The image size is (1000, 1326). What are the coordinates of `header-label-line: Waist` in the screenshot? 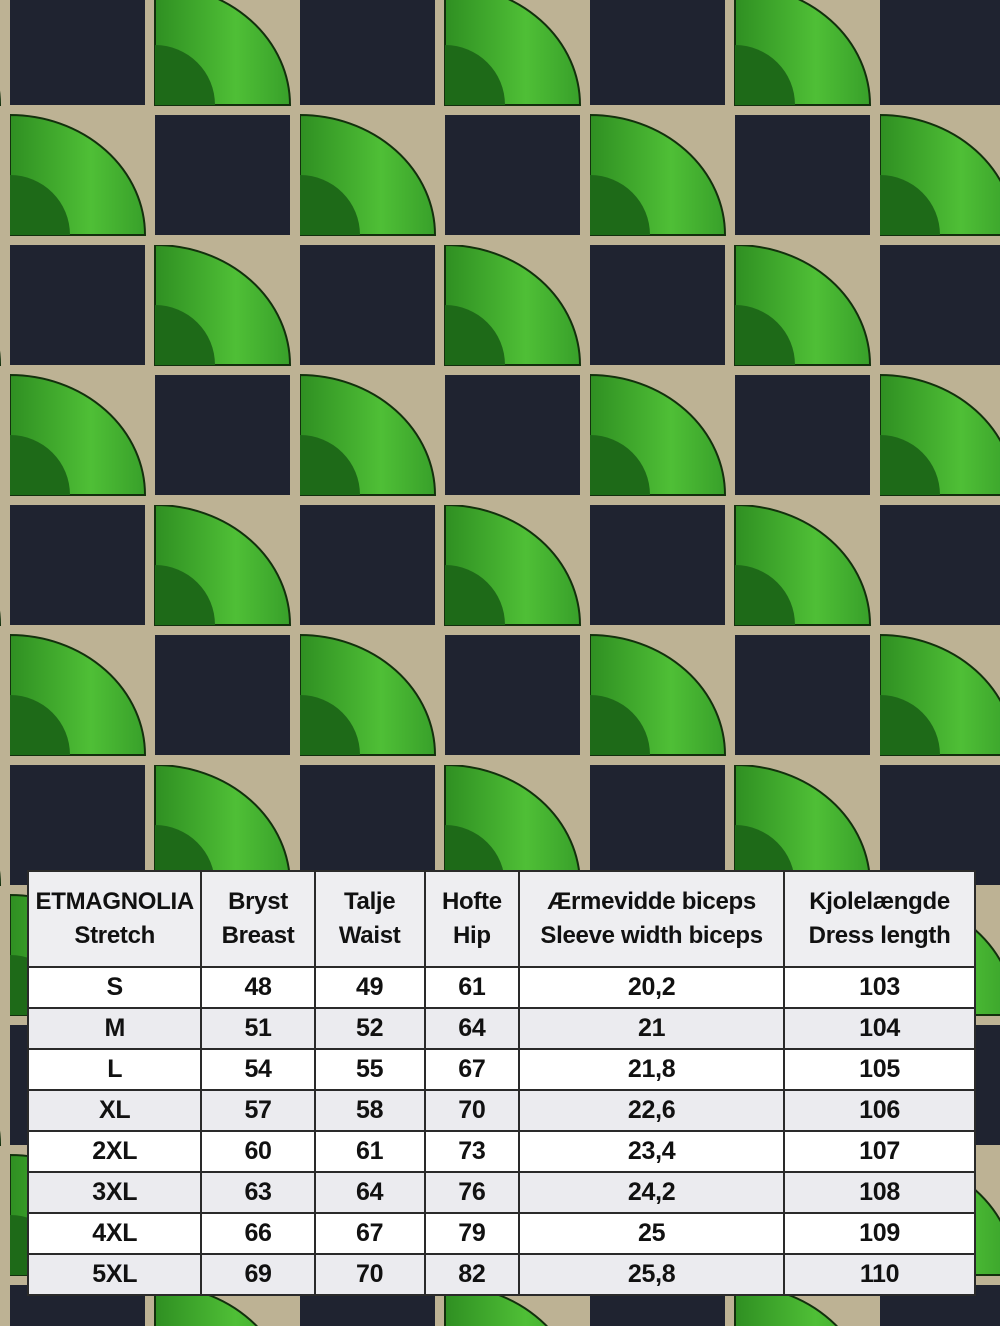 It's located at (369, 935).